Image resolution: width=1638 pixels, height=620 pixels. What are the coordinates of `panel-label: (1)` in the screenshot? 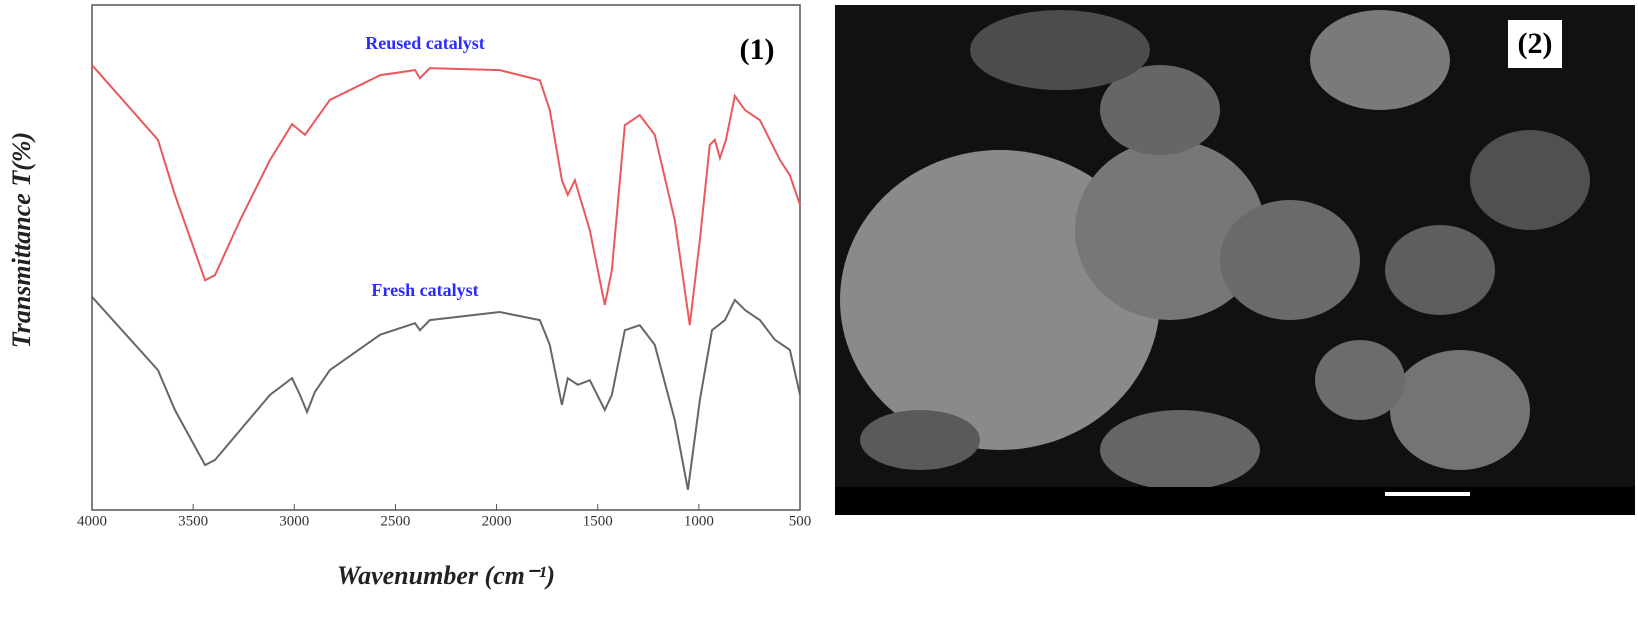 It's located at (757, 49).